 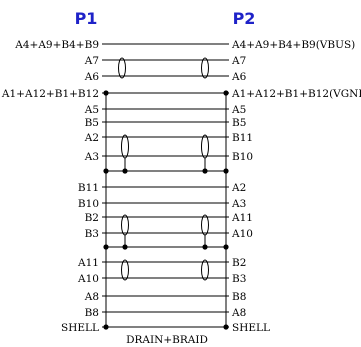 What do you see at coordinates (88, 204) in the screenshot?
I see `p1-pin-label: B10` at bounding box center [88, 204].